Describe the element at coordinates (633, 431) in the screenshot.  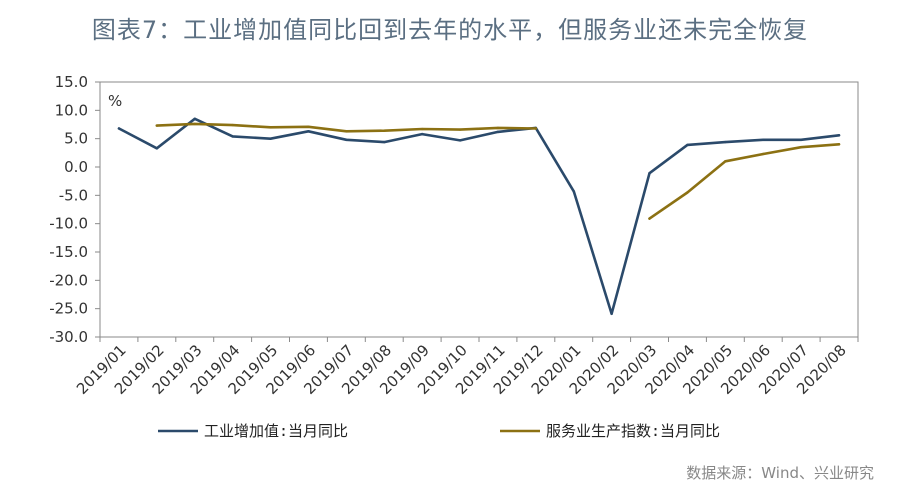
I see `legend-label: 服务业生产指数:当月同比` at that location.